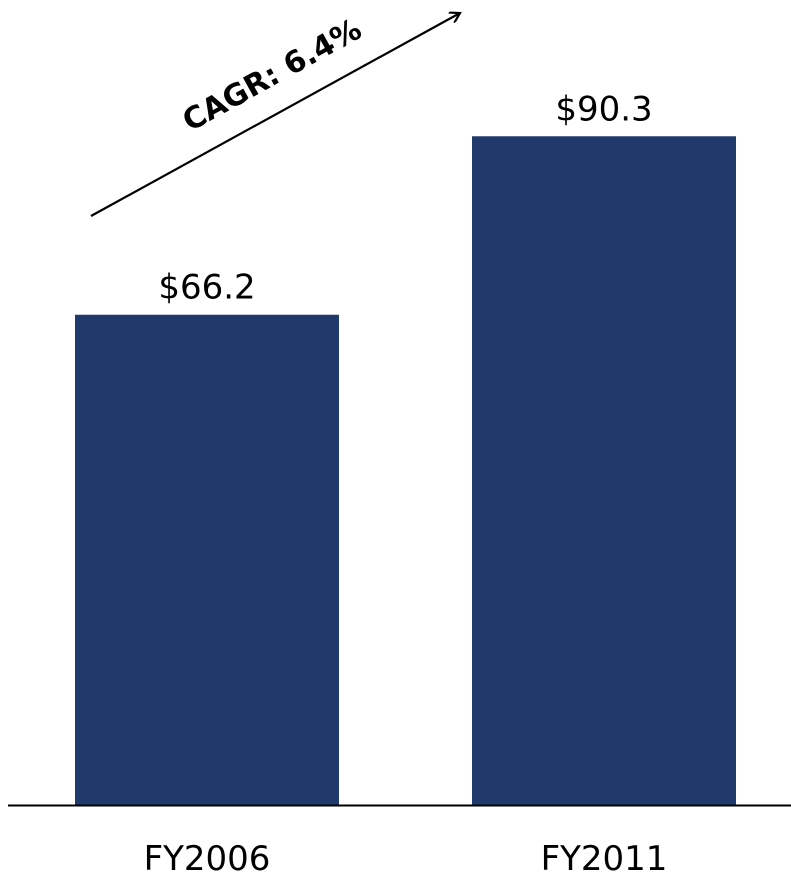 The width and height of the screenshot is (791, 873). Describe the element at coordinates (406, 856) in the screenshot. I see `x-tick-labels-group: FY2006 FY2011` at that location.